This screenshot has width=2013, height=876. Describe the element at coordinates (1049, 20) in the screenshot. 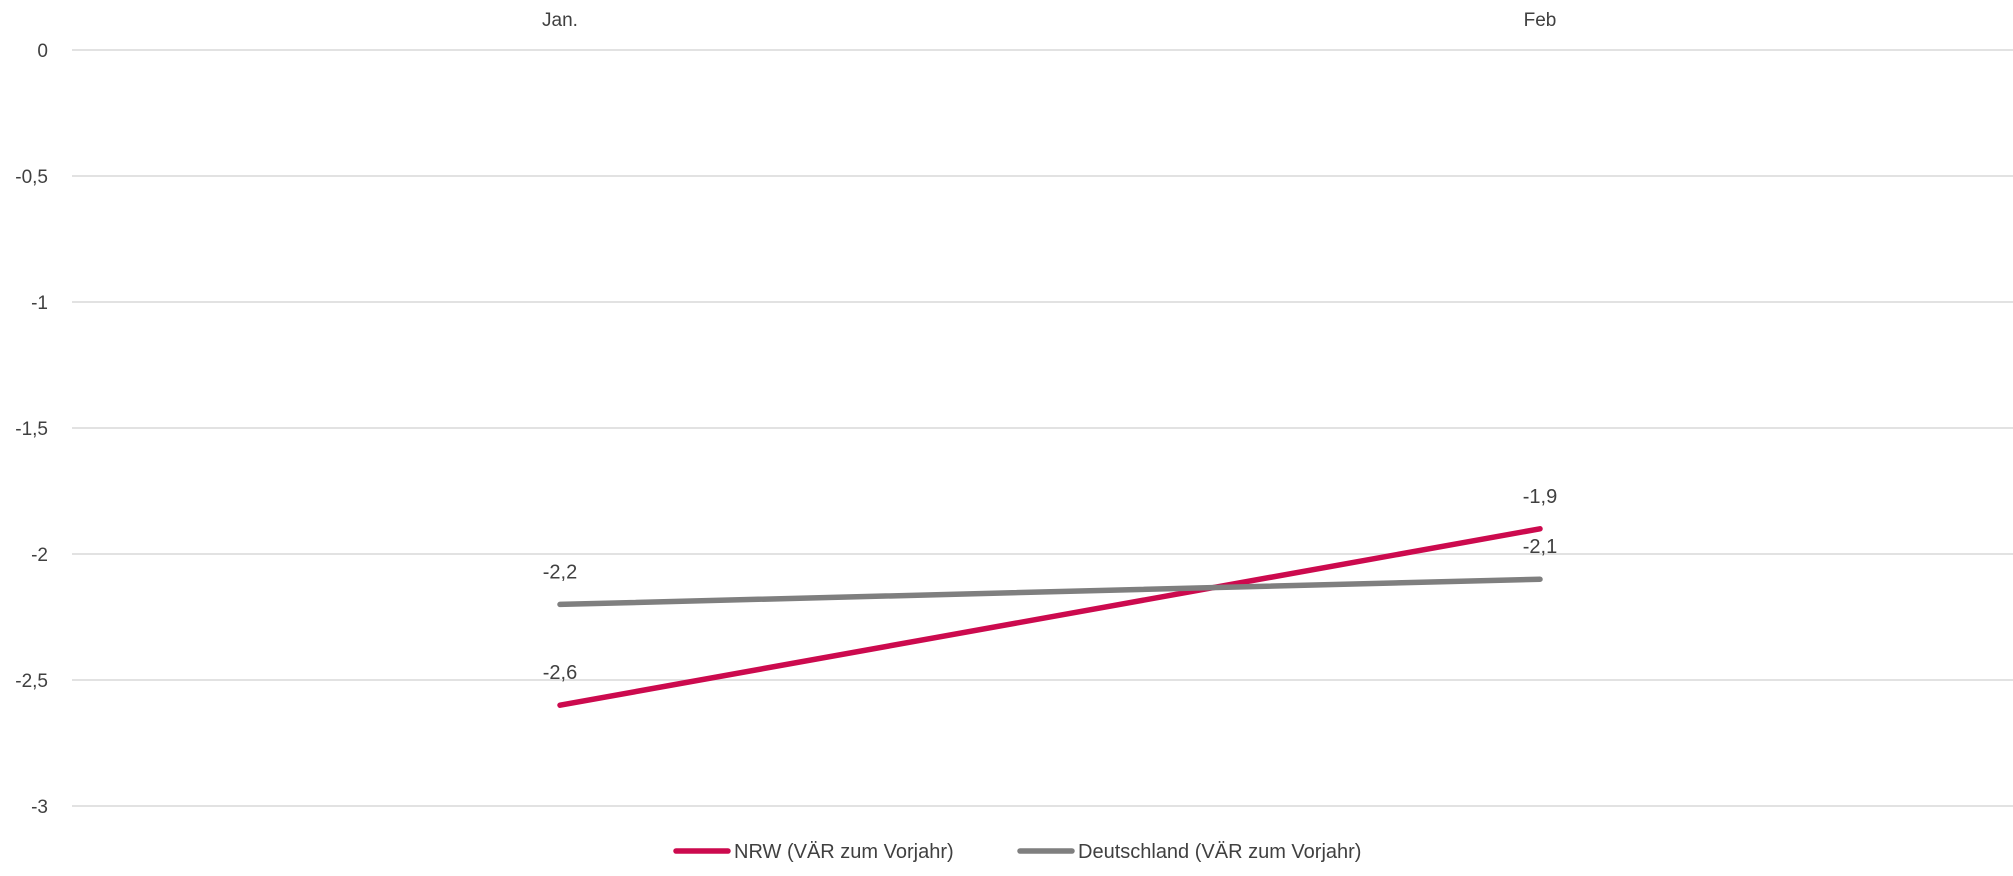

I see `x-axis-tick-labels: Jan. Feb` at that location.